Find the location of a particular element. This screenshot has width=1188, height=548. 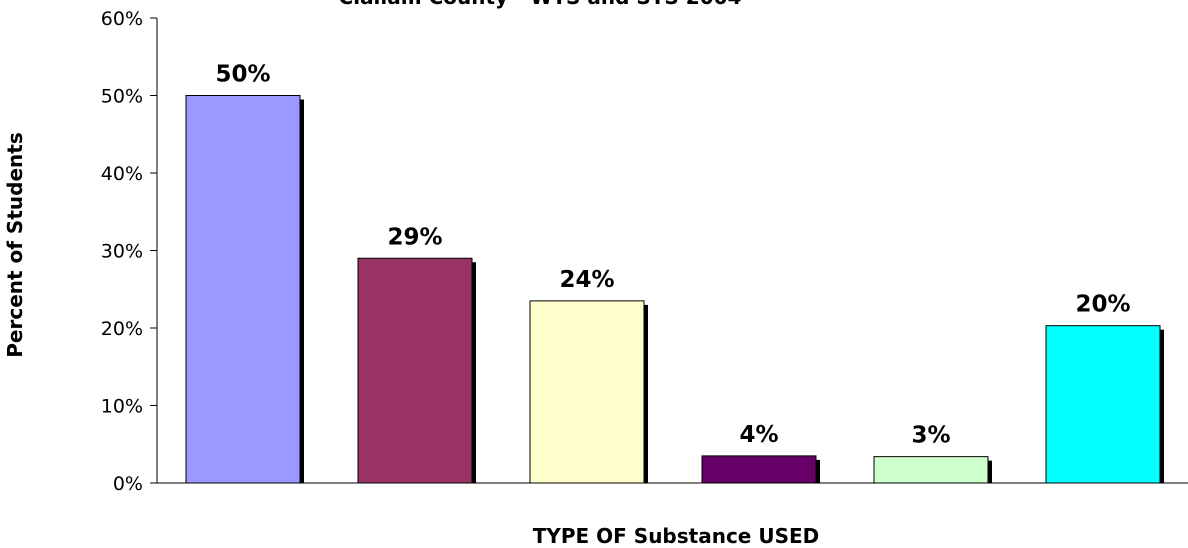

y-tick-label: 10% is located at coordinates (122, 407).